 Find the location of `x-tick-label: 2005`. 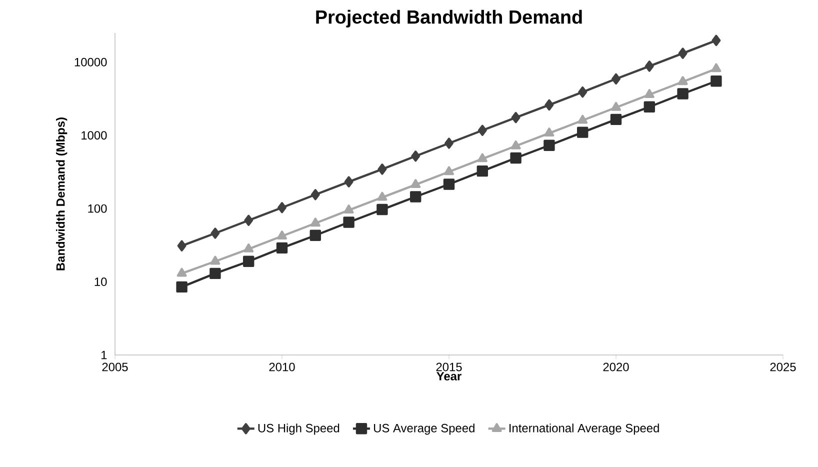

x-tick-label: 2005 is located at coordinates (115, 367).